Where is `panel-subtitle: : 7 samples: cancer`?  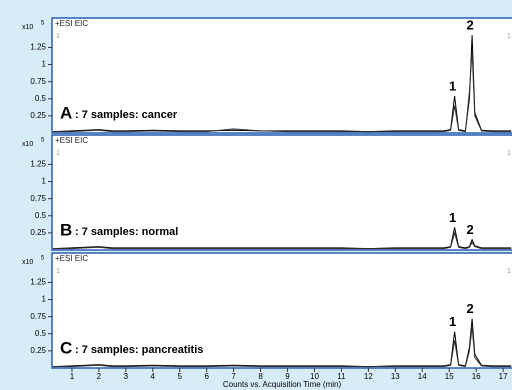 panel-subtitle: : 7 samples: cancer is located at coordinates (126, 115).